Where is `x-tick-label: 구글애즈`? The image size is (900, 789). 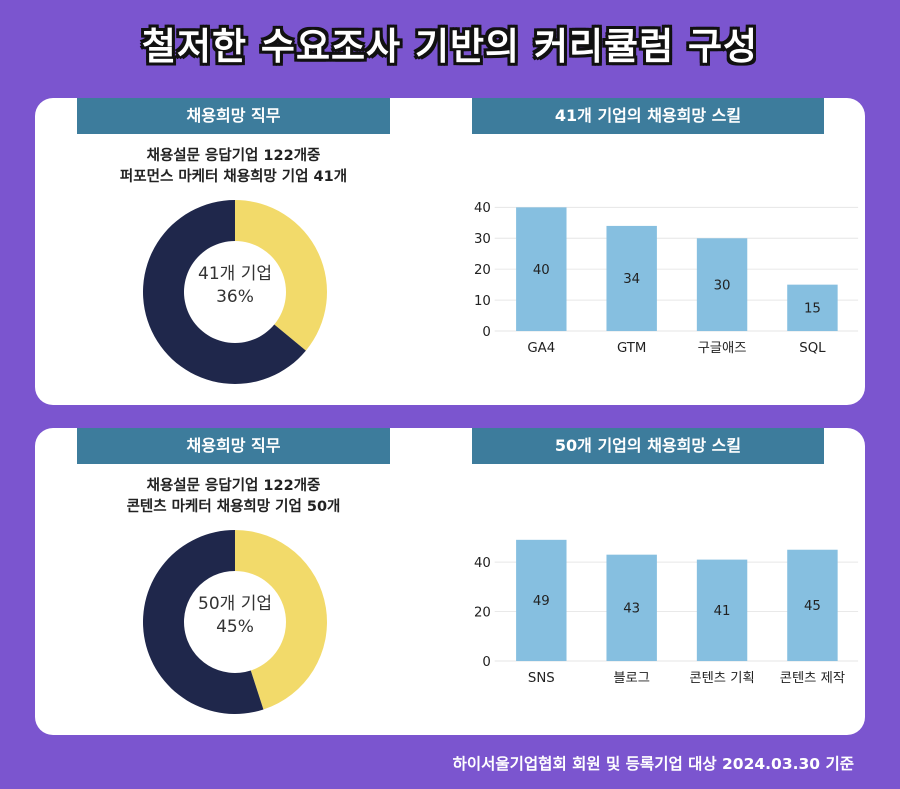
x-tick-label: 구글애즈 is located at coordinates (722, 348).